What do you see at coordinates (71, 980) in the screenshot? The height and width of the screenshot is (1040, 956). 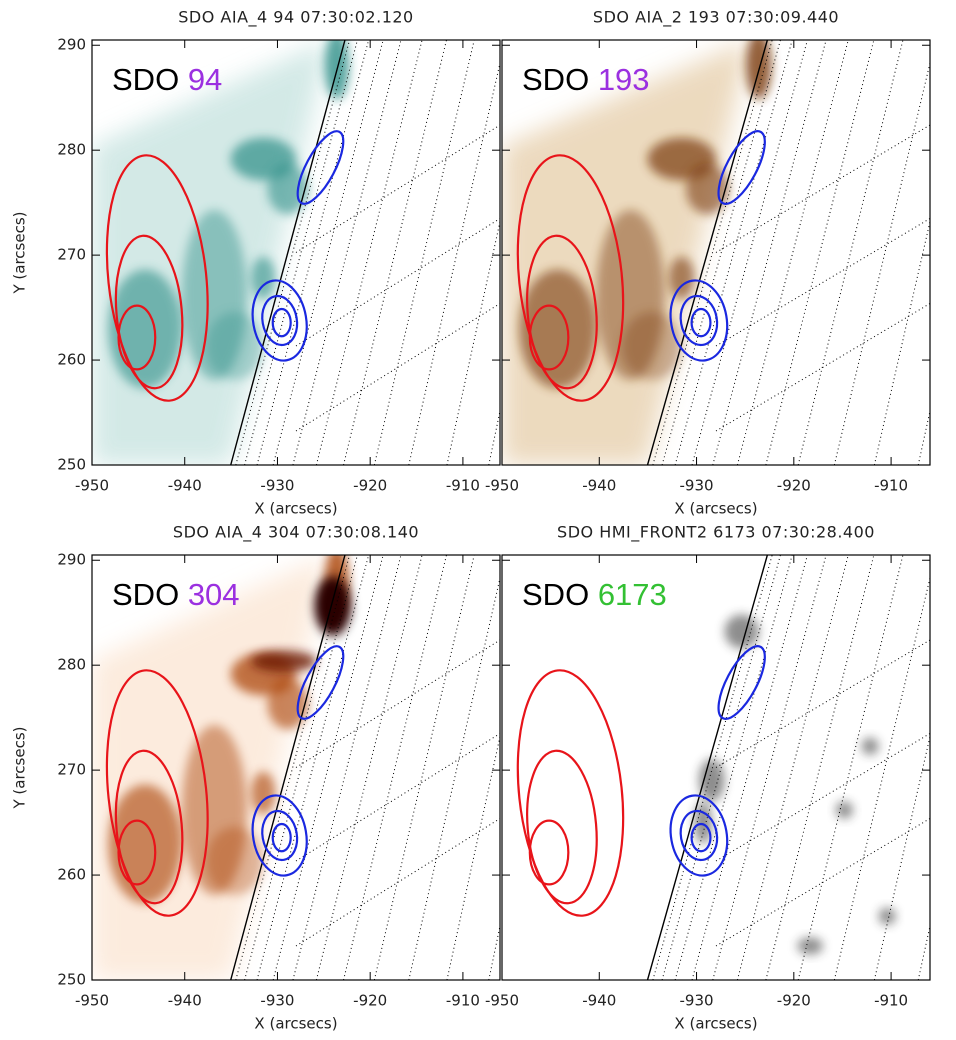 I see `y-tick-label: 250` at bounding box center [71, 980].